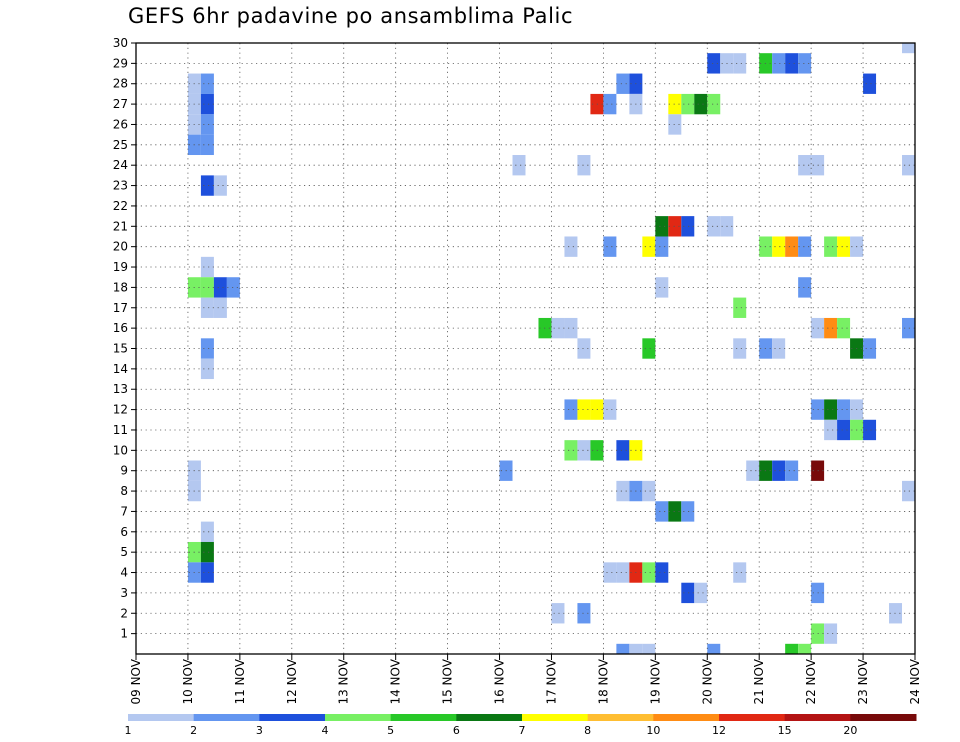  What do you see at coordinates (448, 681) in the screenshot?
I see `x-tick-label: 15 NOV` at bounding box center [448, 681].